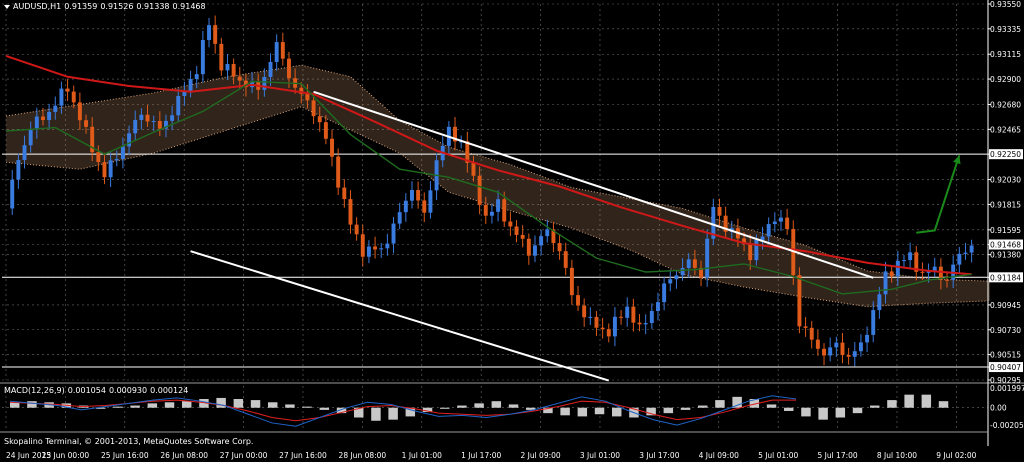 This screenshot has width=1024, height=462. I want to click on y-tick-label: 0.92465, so click(1005, 129).